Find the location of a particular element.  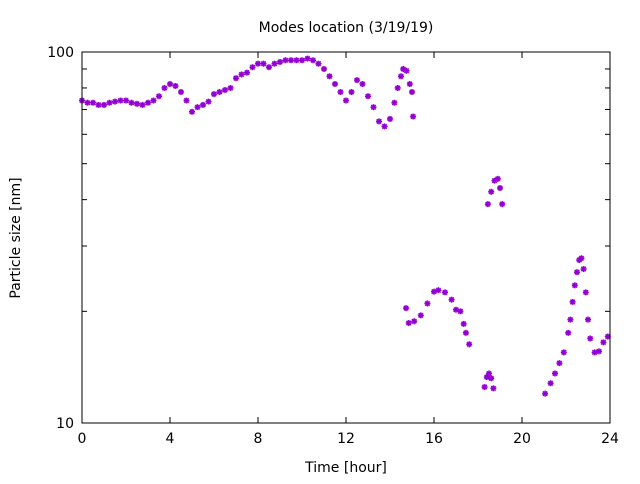

x-tick-label: 20 is located at coordinates (522, 439).